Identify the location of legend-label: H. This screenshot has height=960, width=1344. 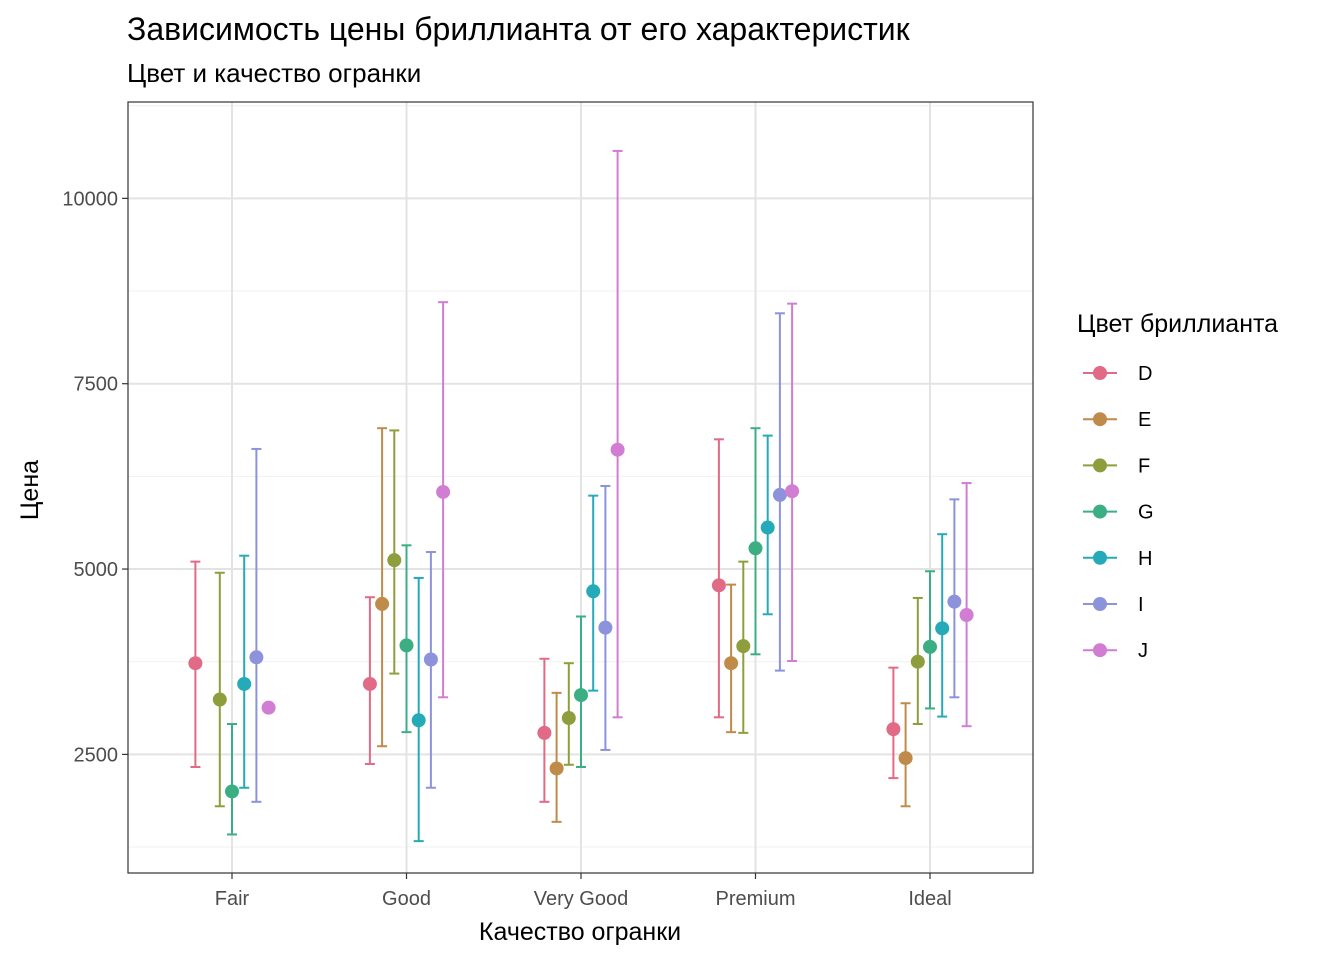
(1145, 559).